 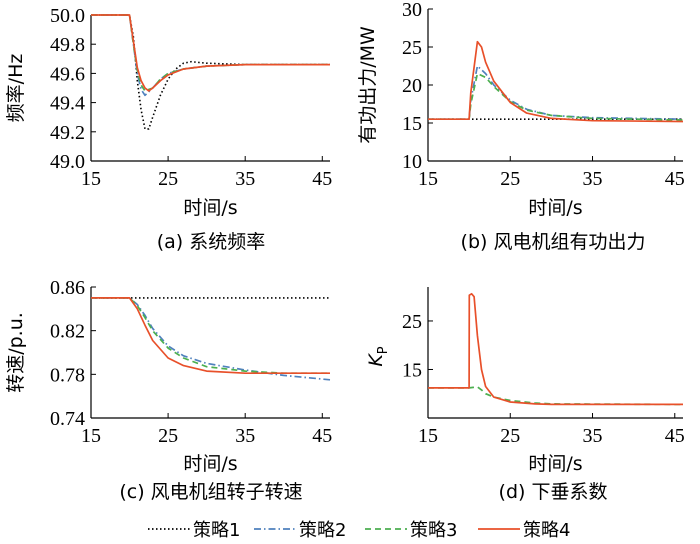 I want to click on series-line-策略1, so click(x=210, y=72).